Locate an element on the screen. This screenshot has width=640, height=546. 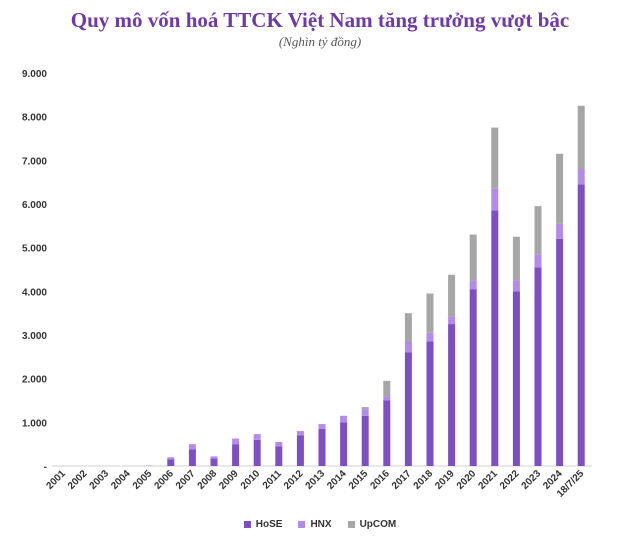
bar-upcom-2016 is located at coordinates (387, 388).